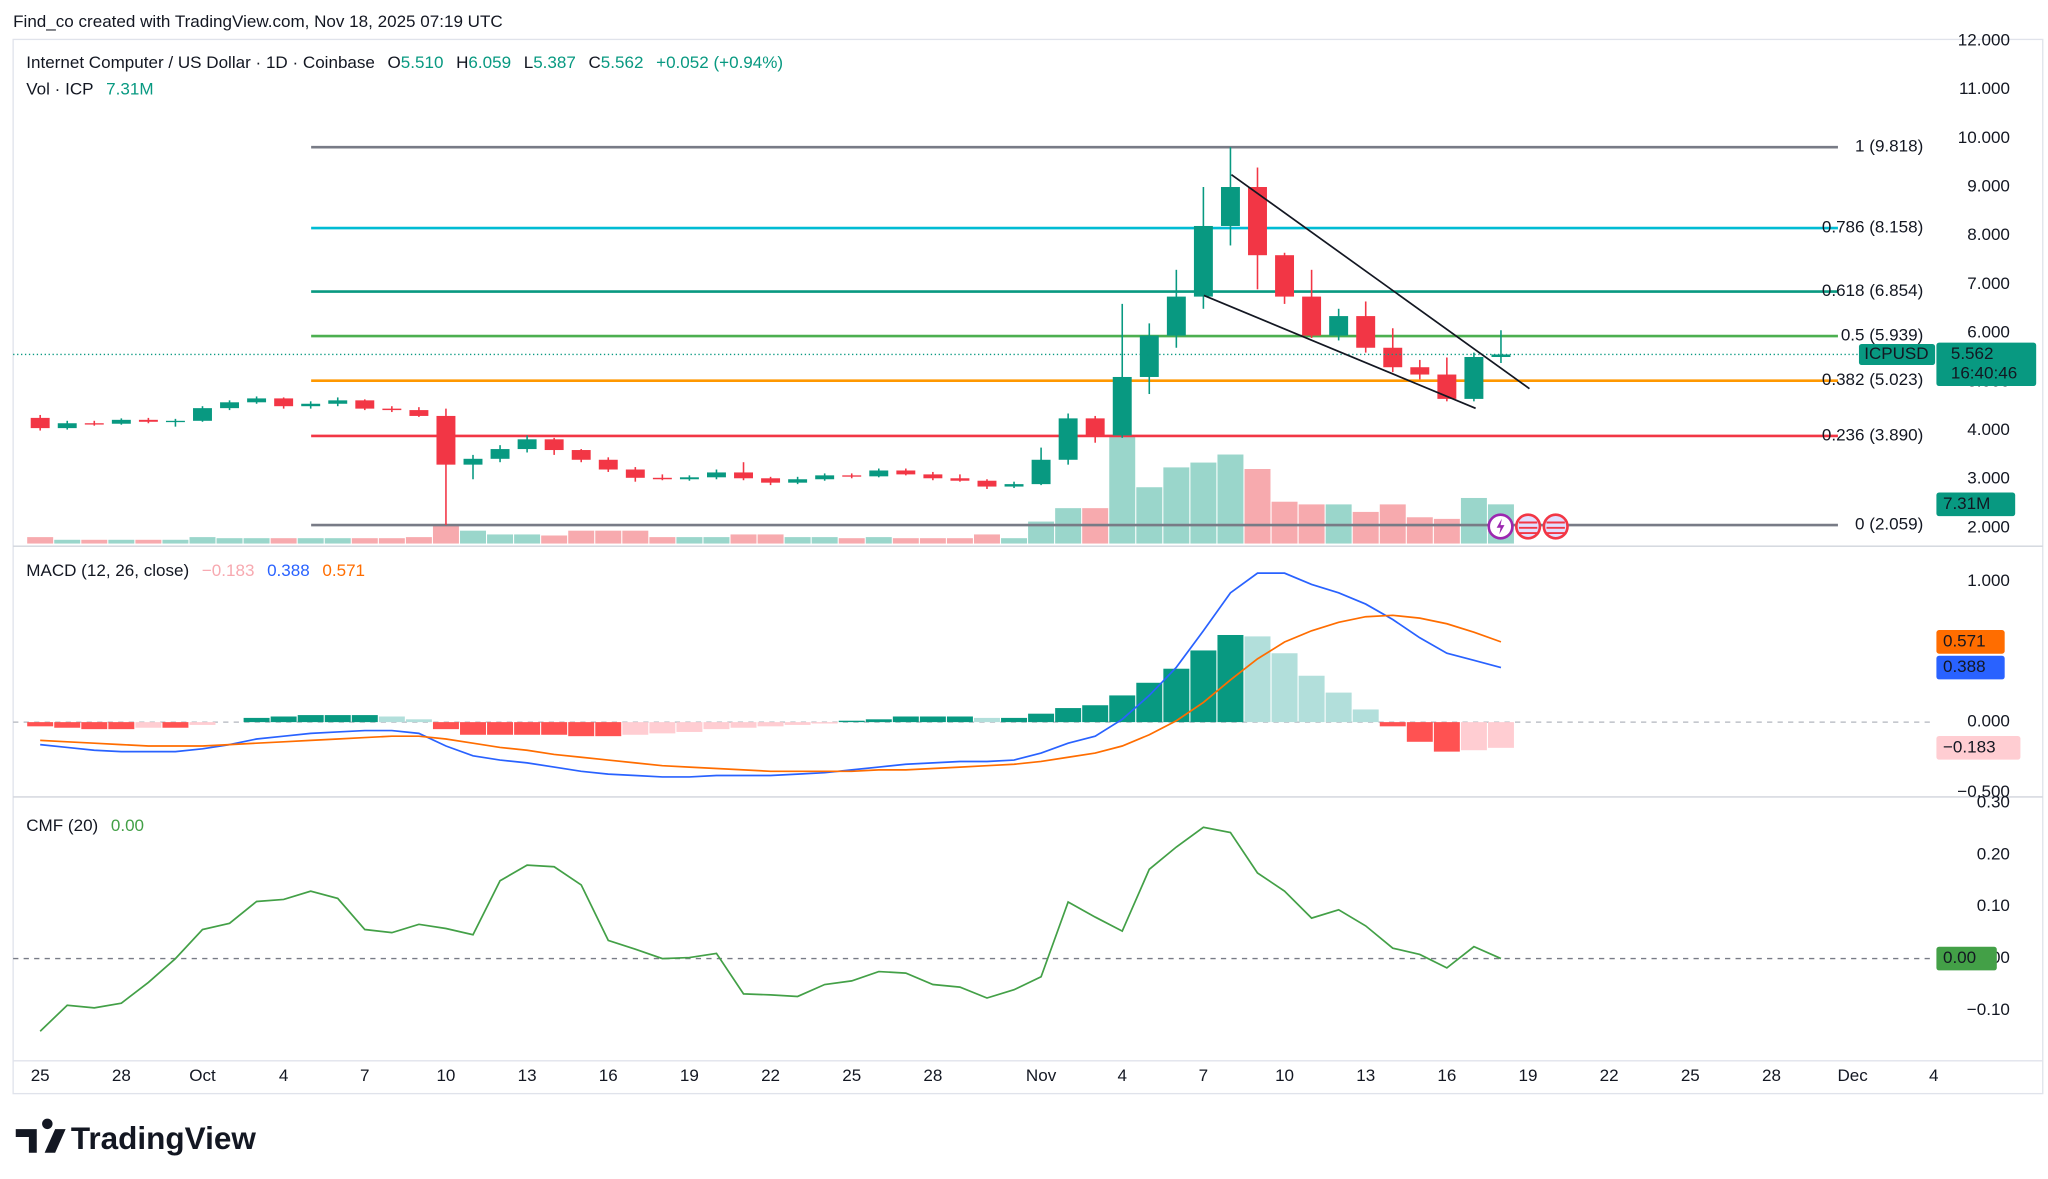 The image size is (2048, 1179). What do you see at coordinates (1988, 1009) in the screenshot?
I see `y-tick-label: −0.10` at bounding box center [1988, 1009].